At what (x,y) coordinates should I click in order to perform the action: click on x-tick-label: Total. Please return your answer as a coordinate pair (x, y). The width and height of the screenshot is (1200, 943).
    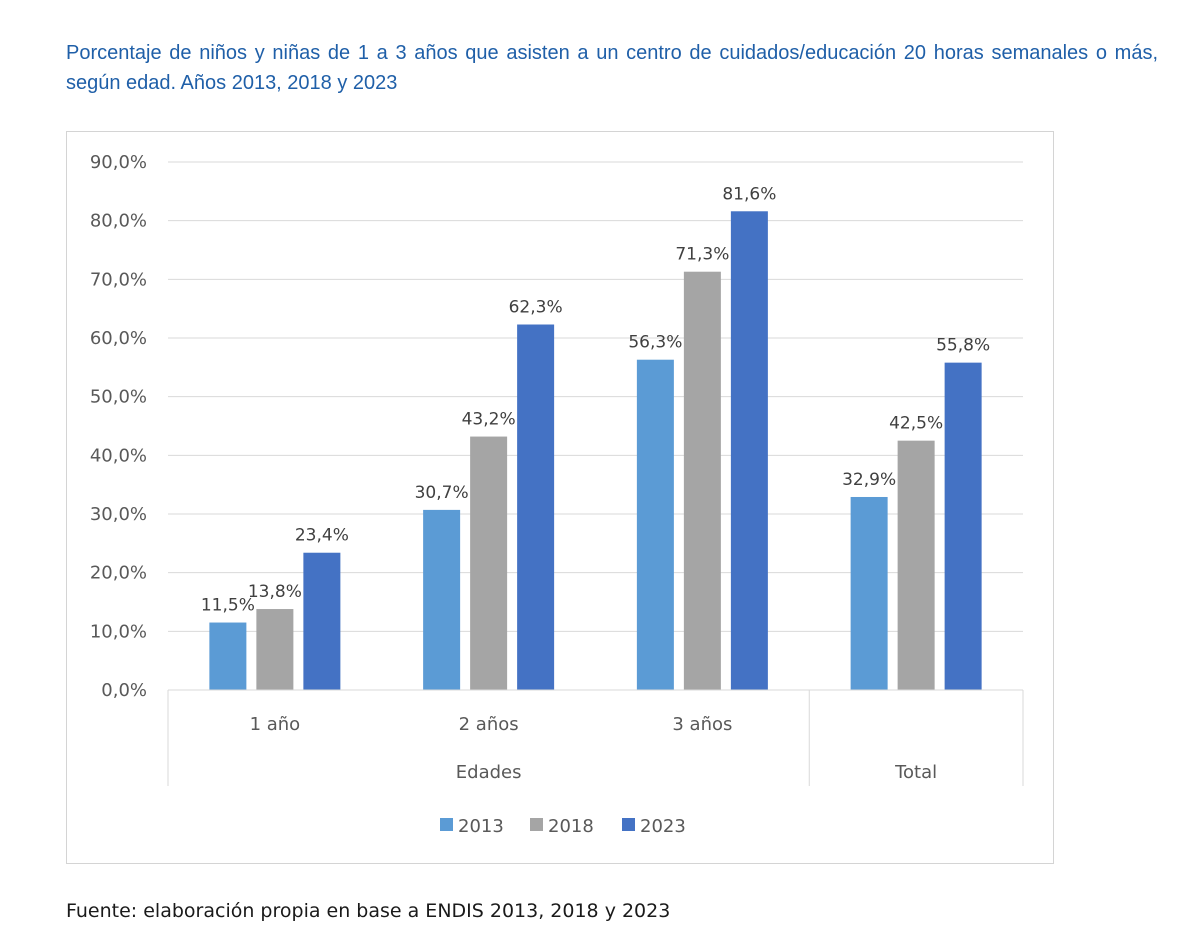
    Looking at the image, I should click on (915, 772).